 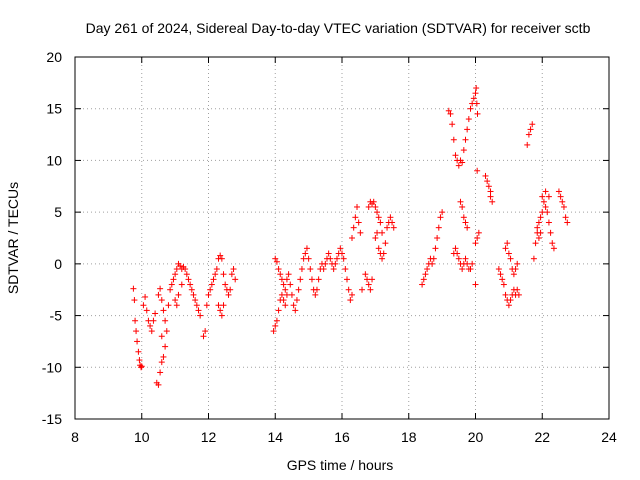 What do you see at coordinates (54, 160) in the screenshot?
I see `y-tick-label: 10` at bounding box center [54, 160].